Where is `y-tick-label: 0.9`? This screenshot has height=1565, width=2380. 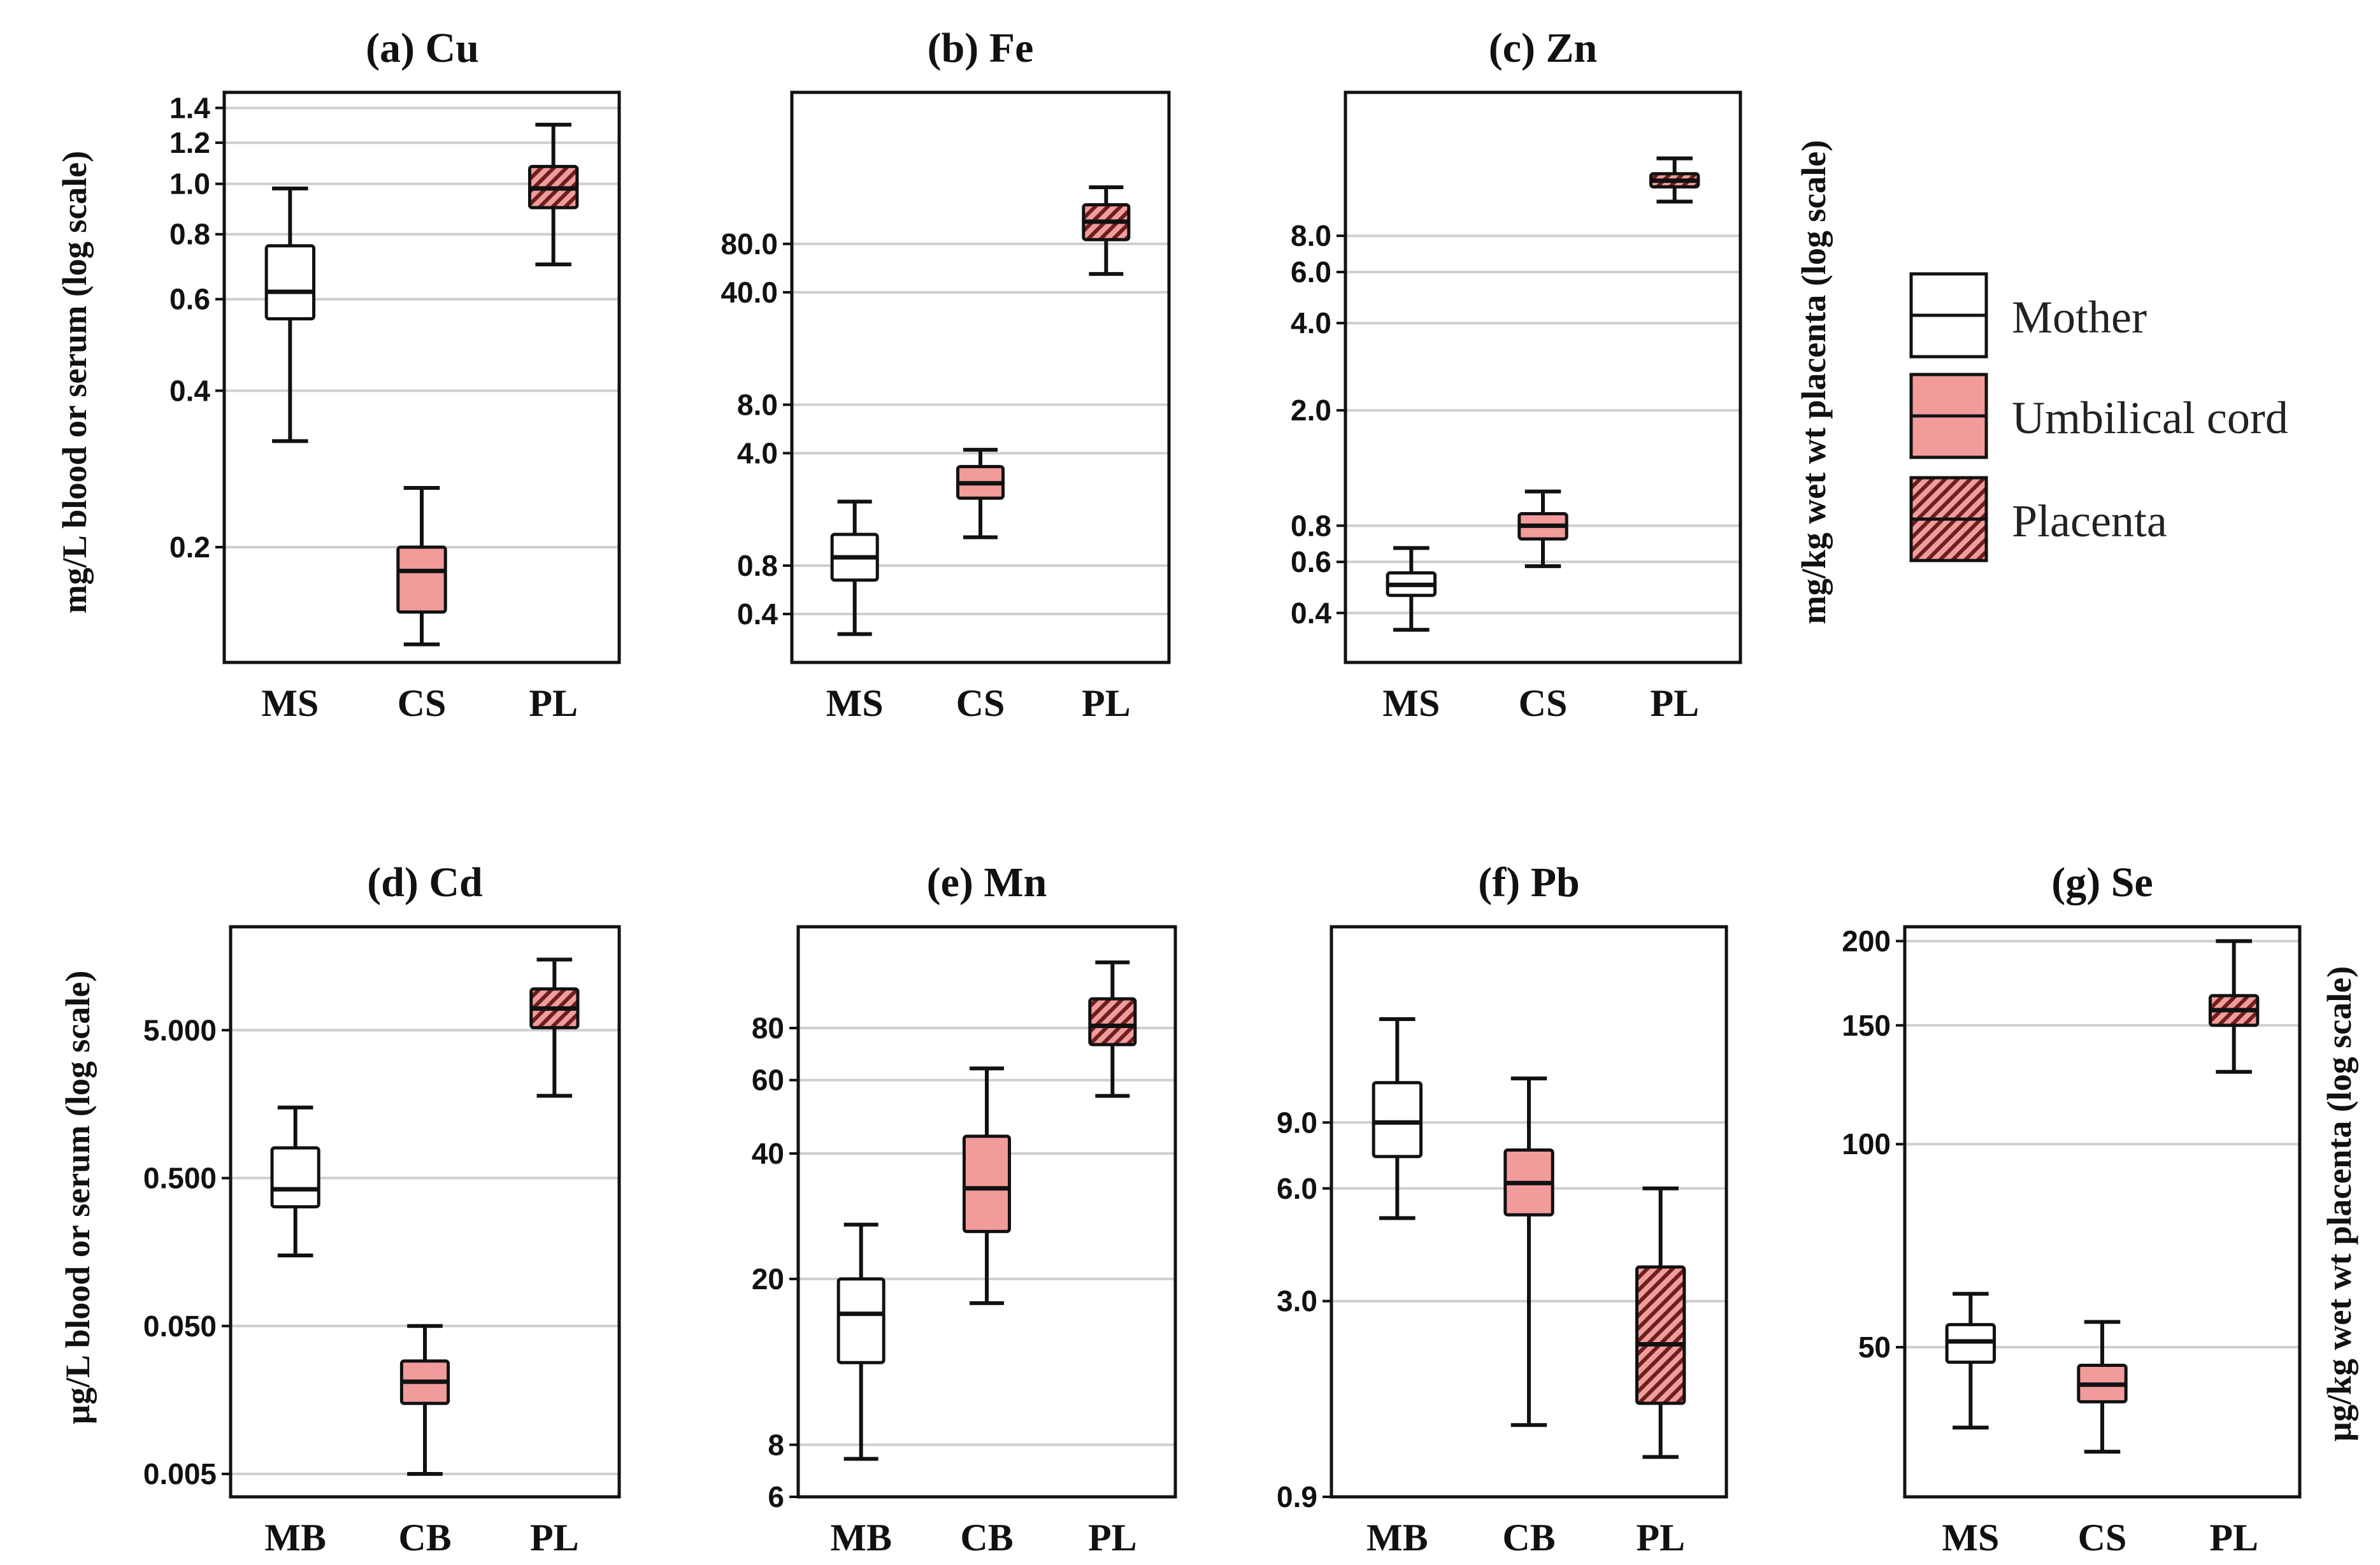
y-tick-label: 0.9 is located at coordinates (1297, 1496).